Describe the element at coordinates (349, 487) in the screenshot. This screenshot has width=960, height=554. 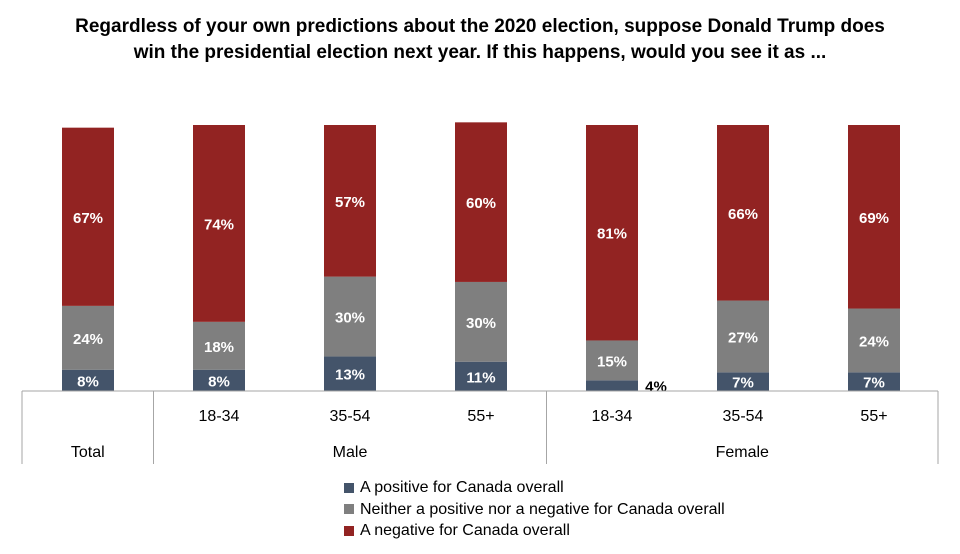
I see `legend-swatch-positive` at that location.